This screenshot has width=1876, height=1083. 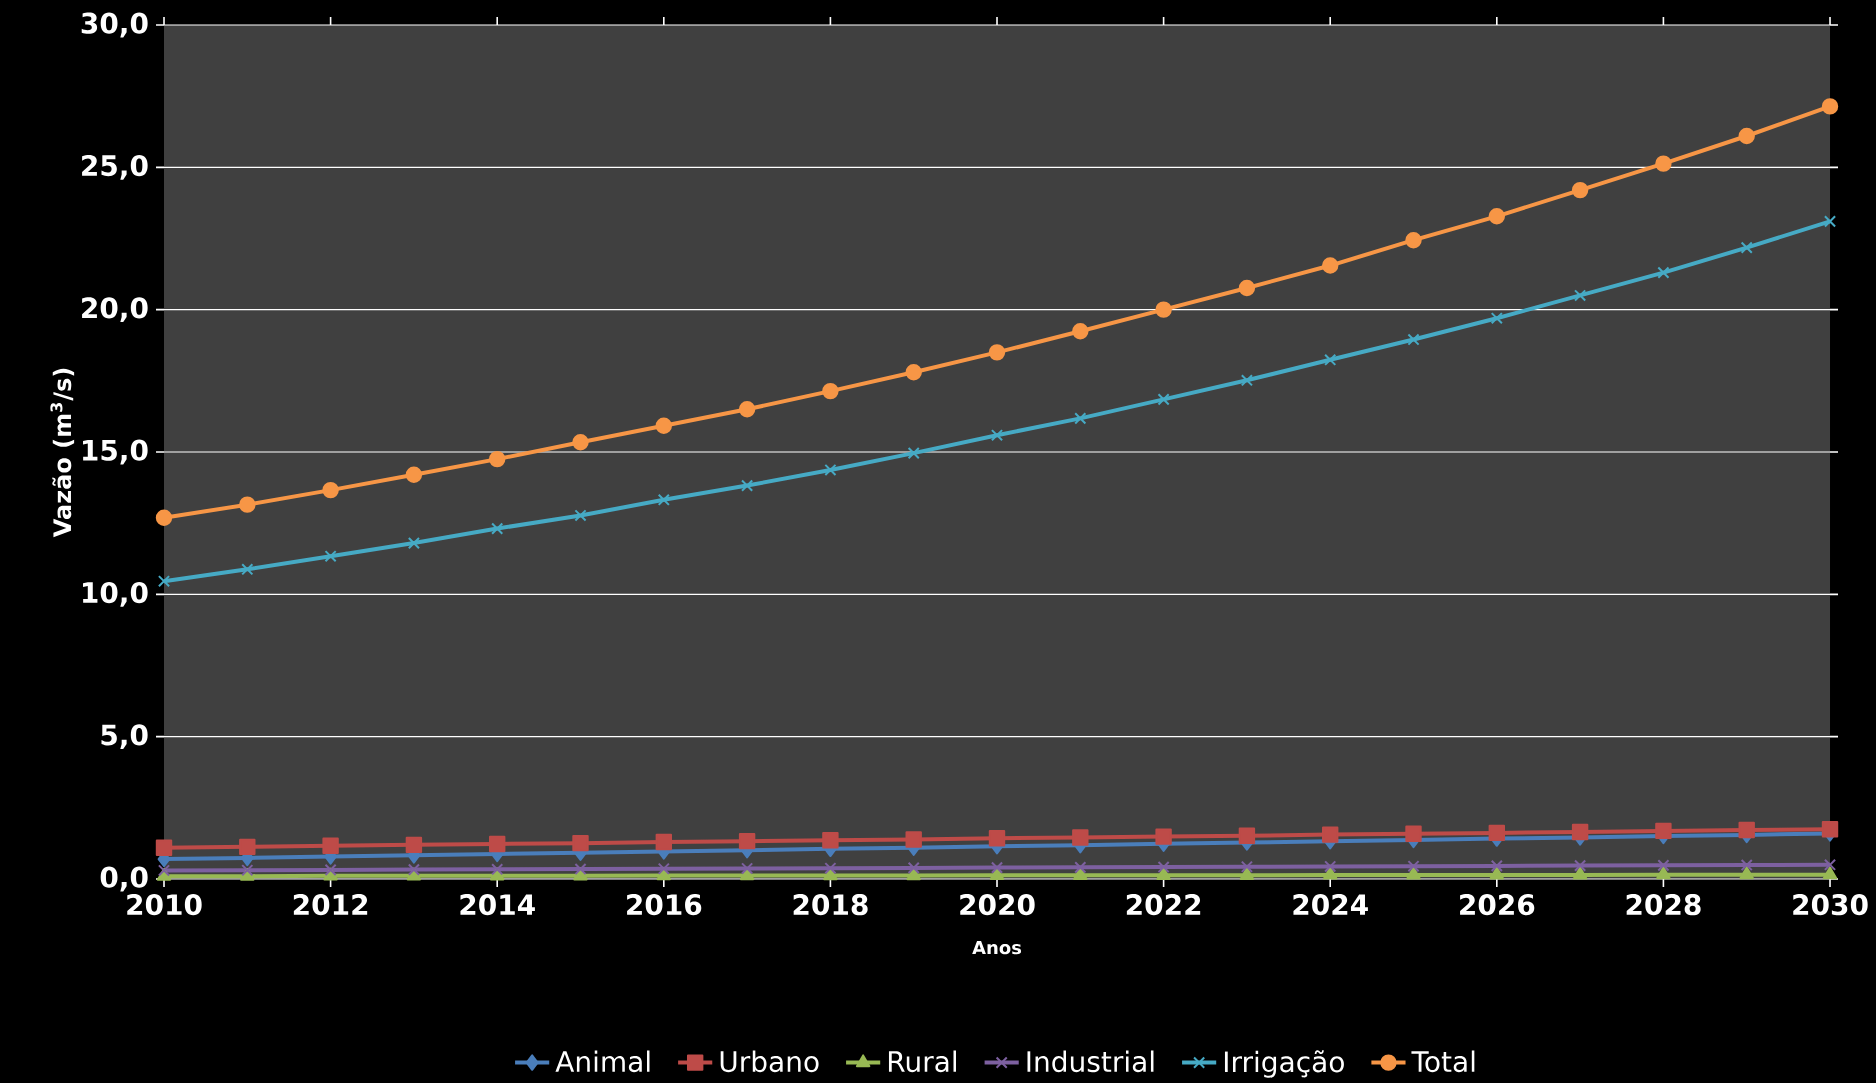 What do you see at coordinates (1284, 1064) in the screenshot?
I see `legend-label: Irrigação` at bounding box center [1284, 1064].